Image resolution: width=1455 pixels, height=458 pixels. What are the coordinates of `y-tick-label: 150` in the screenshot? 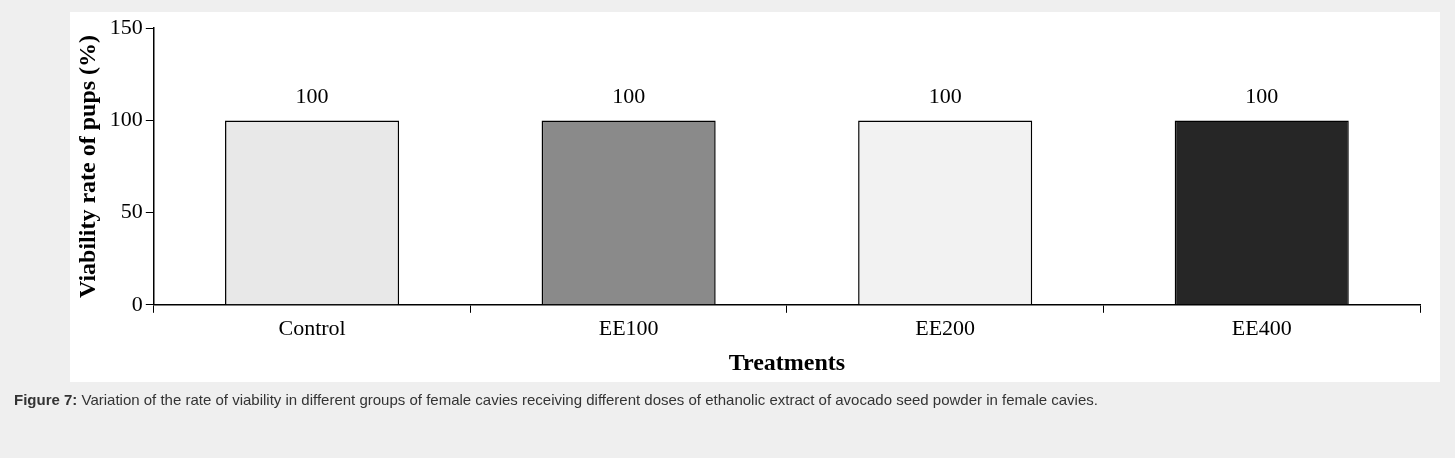 It's located at (126, 26).